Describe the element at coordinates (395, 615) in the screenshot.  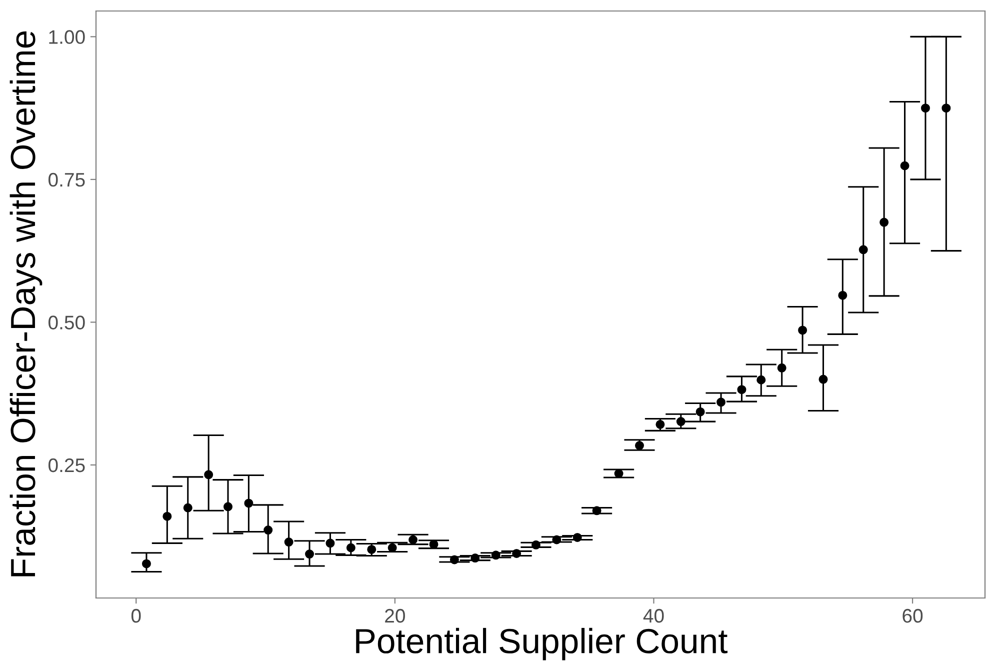
I see `x-tick-label: 20` at that location.